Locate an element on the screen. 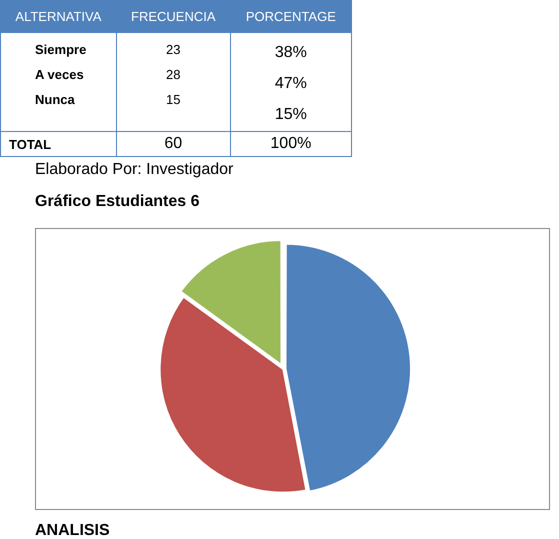  text: TOTAL is located at coordinates (58, 144).